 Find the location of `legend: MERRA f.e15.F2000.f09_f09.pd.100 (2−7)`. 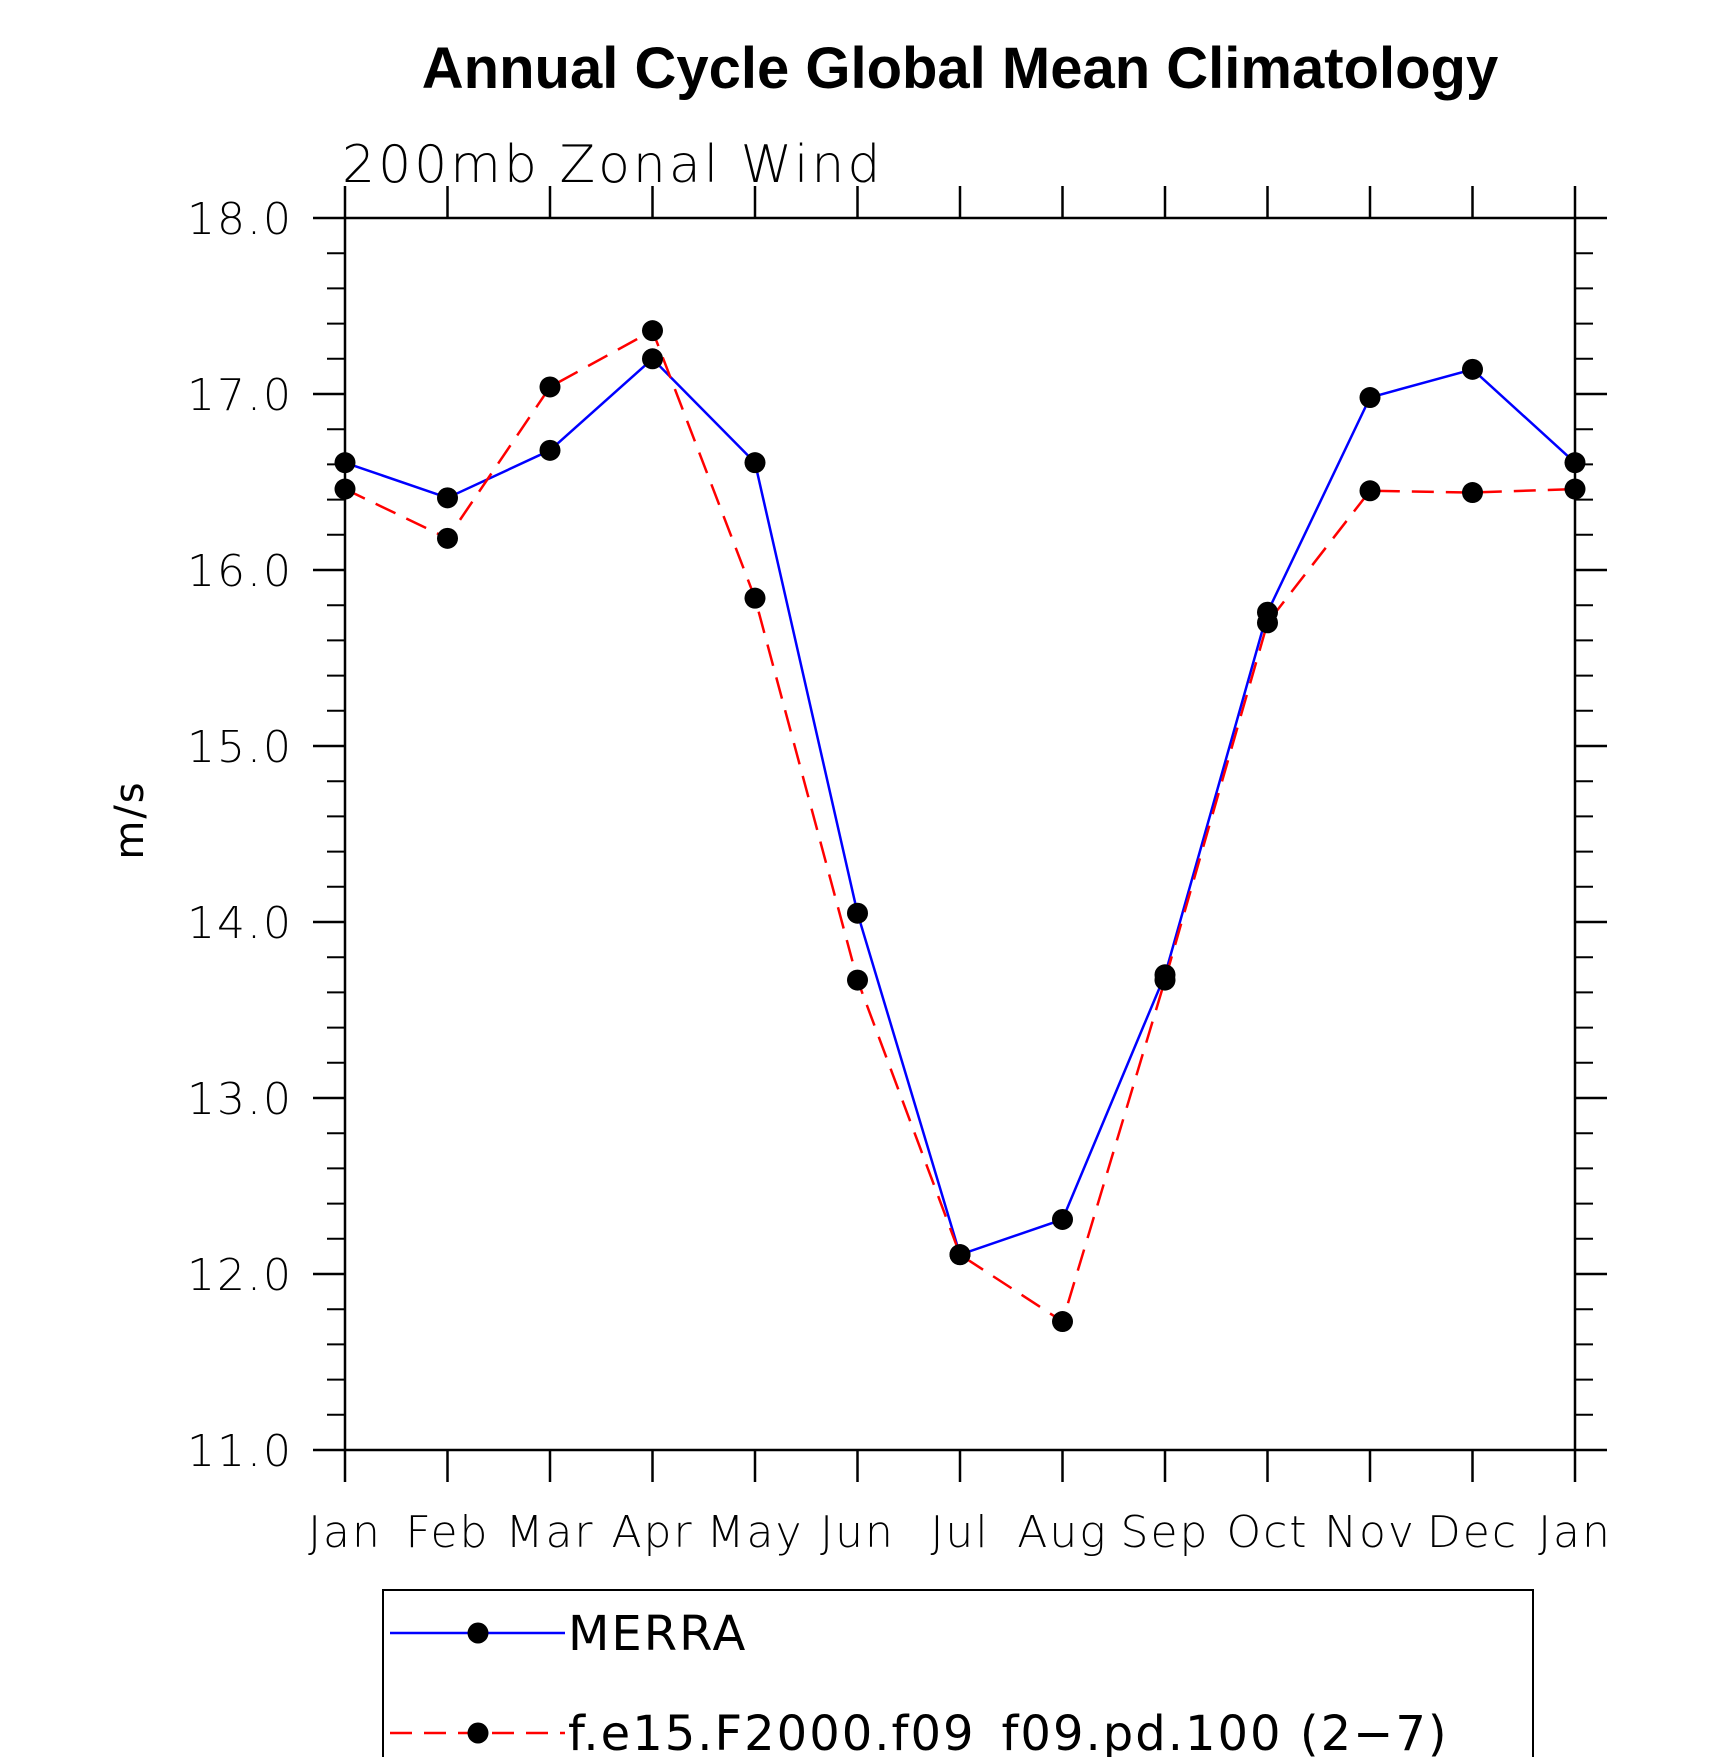

legend: MERRA f.e15.F2000.f09_f09.pd.100 (2−7) is located at coordinates (958, 1673).